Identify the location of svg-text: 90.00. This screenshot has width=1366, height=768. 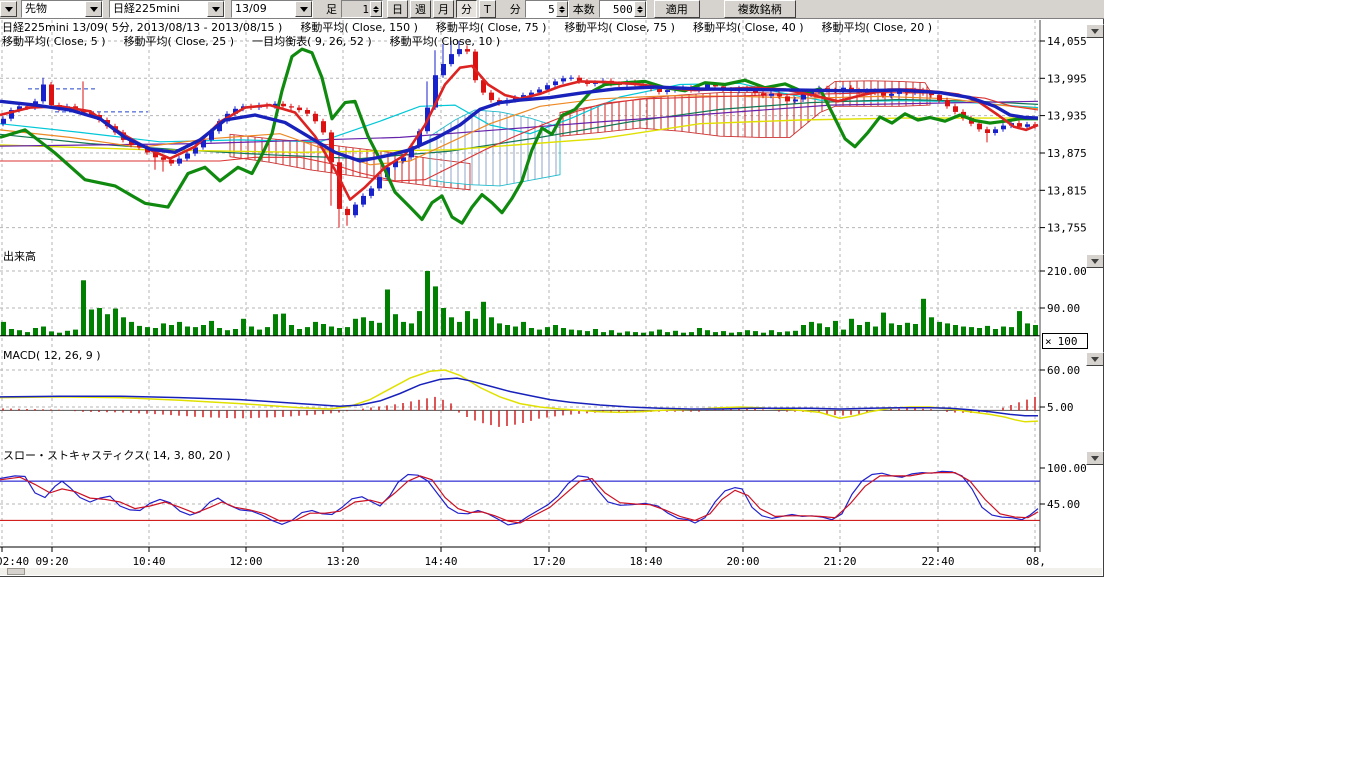
(1063, 308).